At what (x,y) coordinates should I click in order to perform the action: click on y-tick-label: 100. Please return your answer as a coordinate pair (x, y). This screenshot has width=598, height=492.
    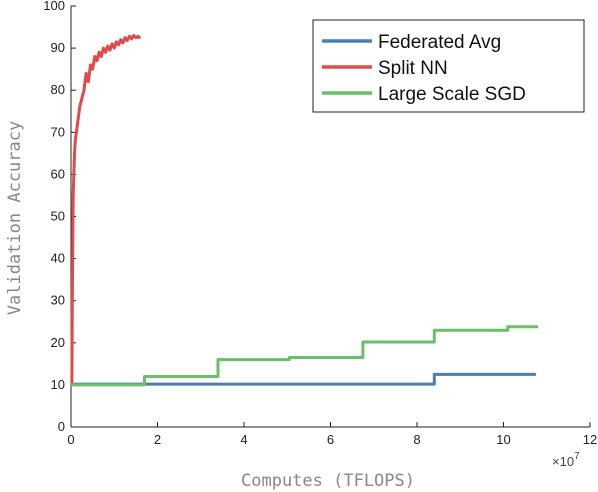
    Looking at the image, I should click on (54, 6).